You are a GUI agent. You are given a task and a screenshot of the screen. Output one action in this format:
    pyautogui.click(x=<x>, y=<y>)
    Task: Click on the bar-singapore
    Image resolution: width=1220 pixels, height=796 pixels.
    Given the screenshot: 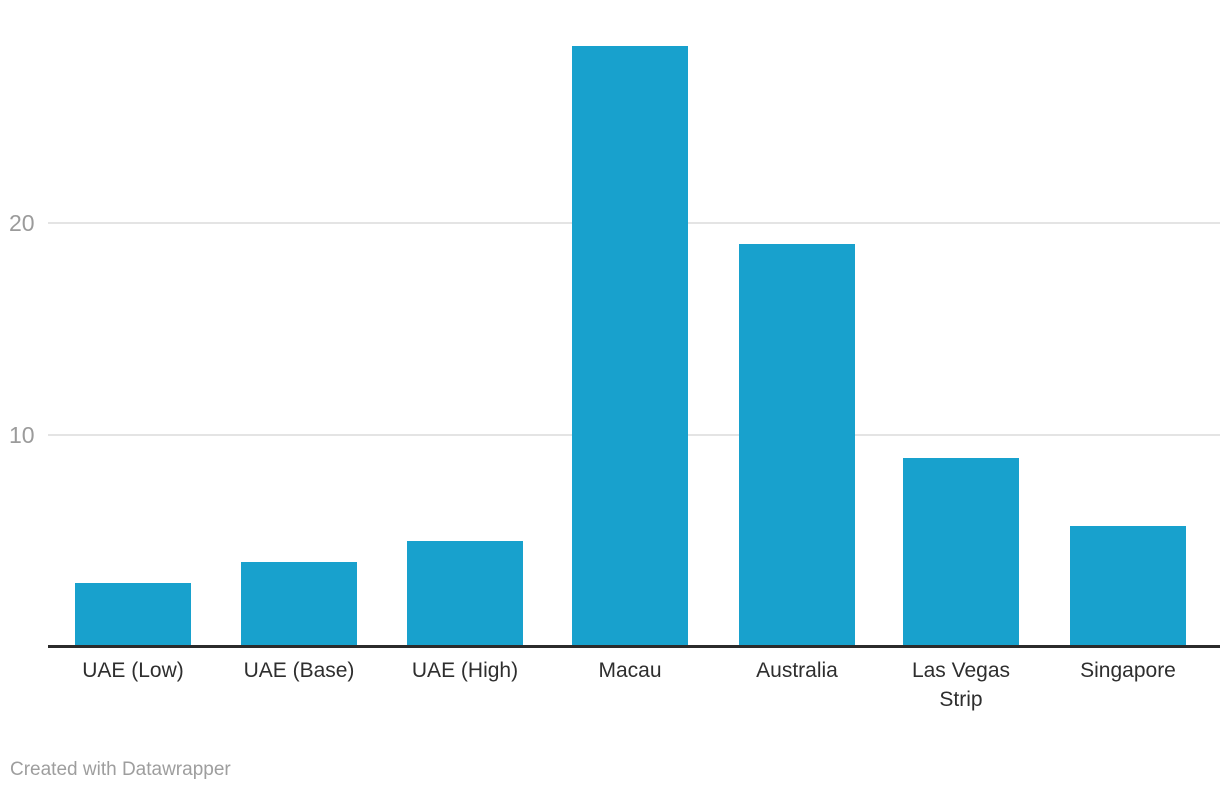 What is the action you would take?
    pyautogui.click(x=1128, y=586)
    